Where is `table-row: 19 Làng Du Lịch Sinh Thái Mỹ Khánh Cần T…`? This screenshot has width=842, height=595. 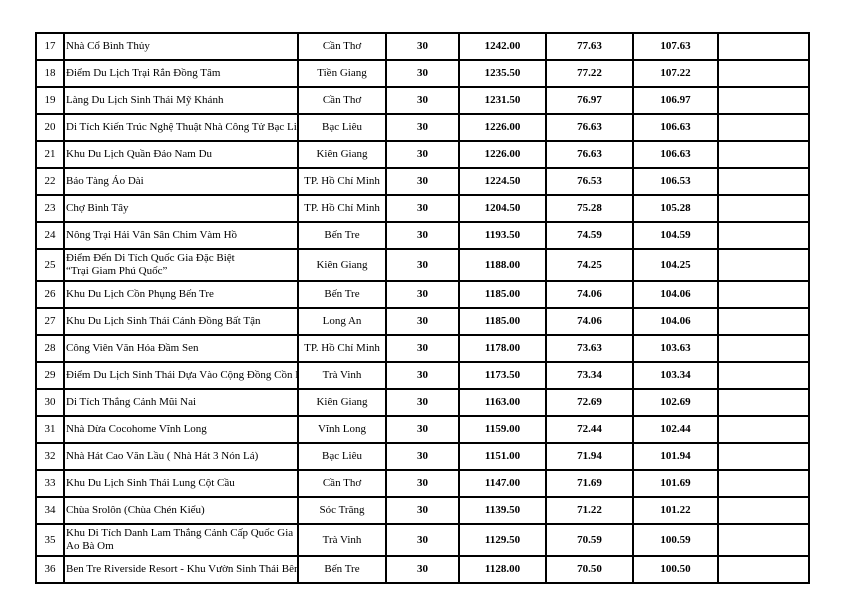
table-row: 19 Làng Du Lịch Sinh Thái Mỹ Khánh Cần T… is located at coordinates (422, 100).